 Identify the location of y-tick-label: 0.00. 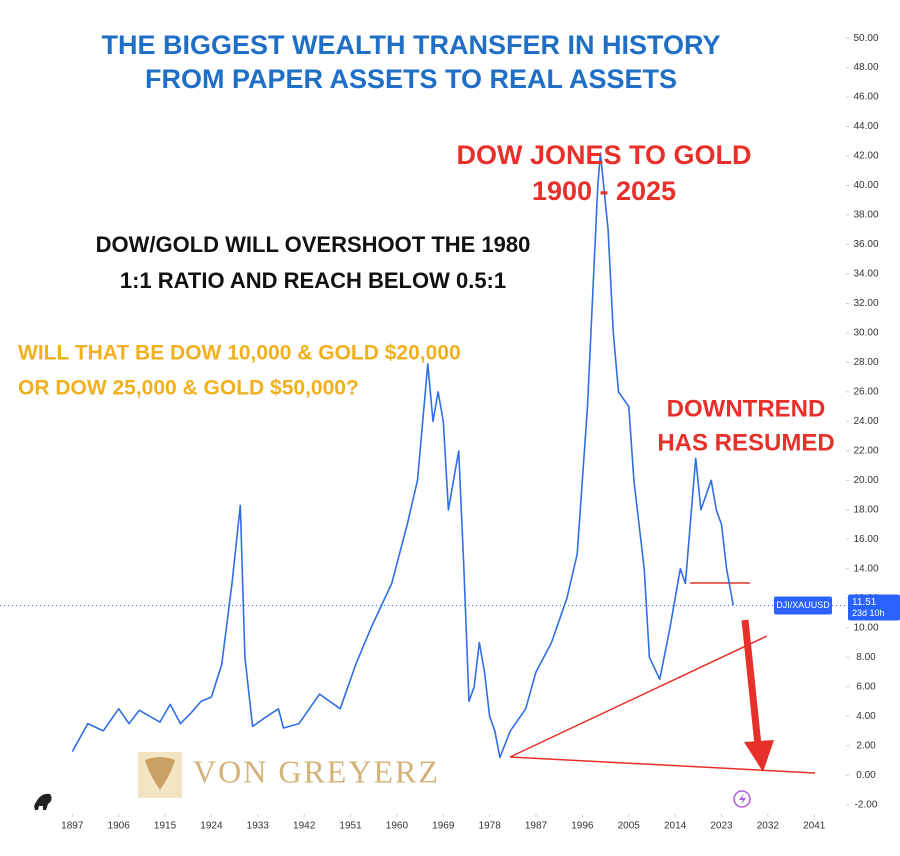
(866, 775).